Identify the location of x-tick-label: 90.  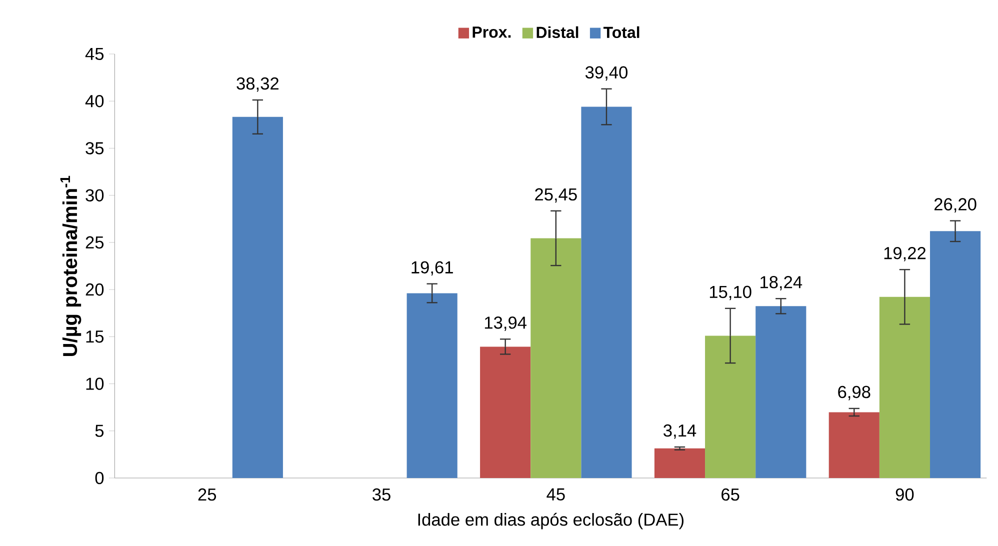
(905, 494).